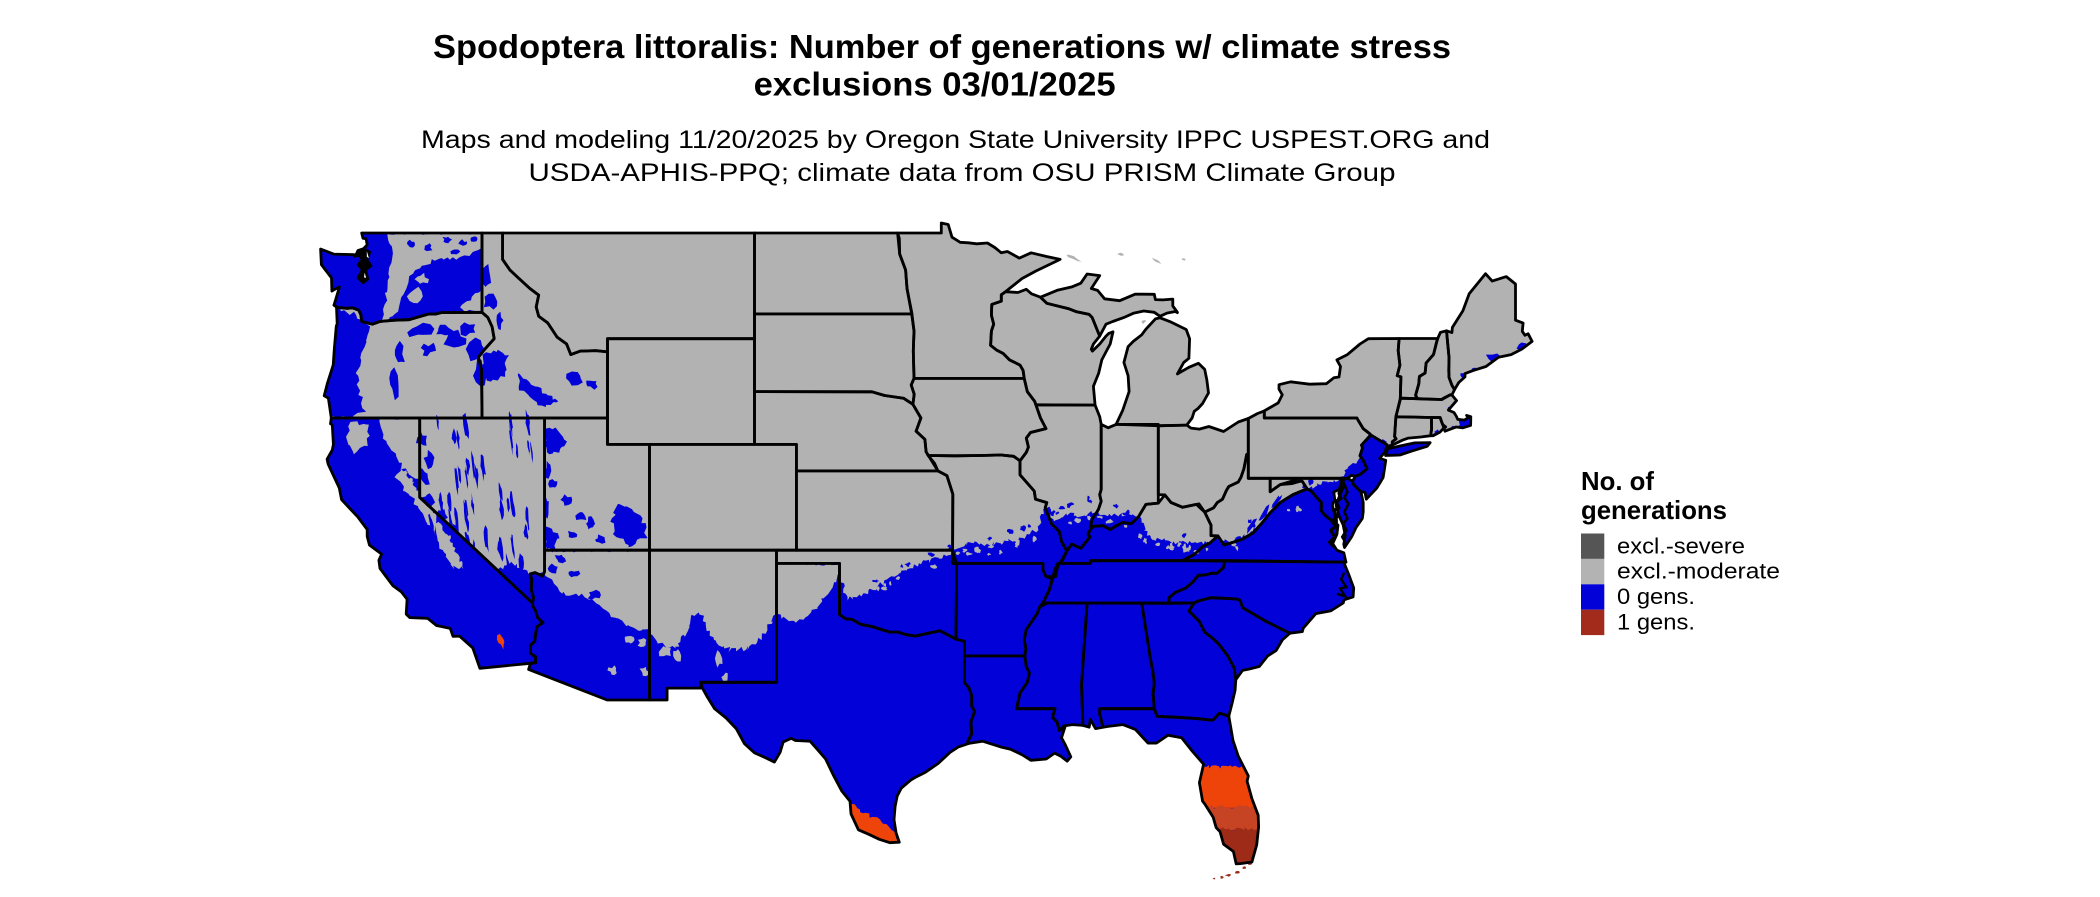 The image size is (2100, 897). Describe the element at coordinates (1617, 481) in the screenshot. I see `svg-text: No. of` at that location.